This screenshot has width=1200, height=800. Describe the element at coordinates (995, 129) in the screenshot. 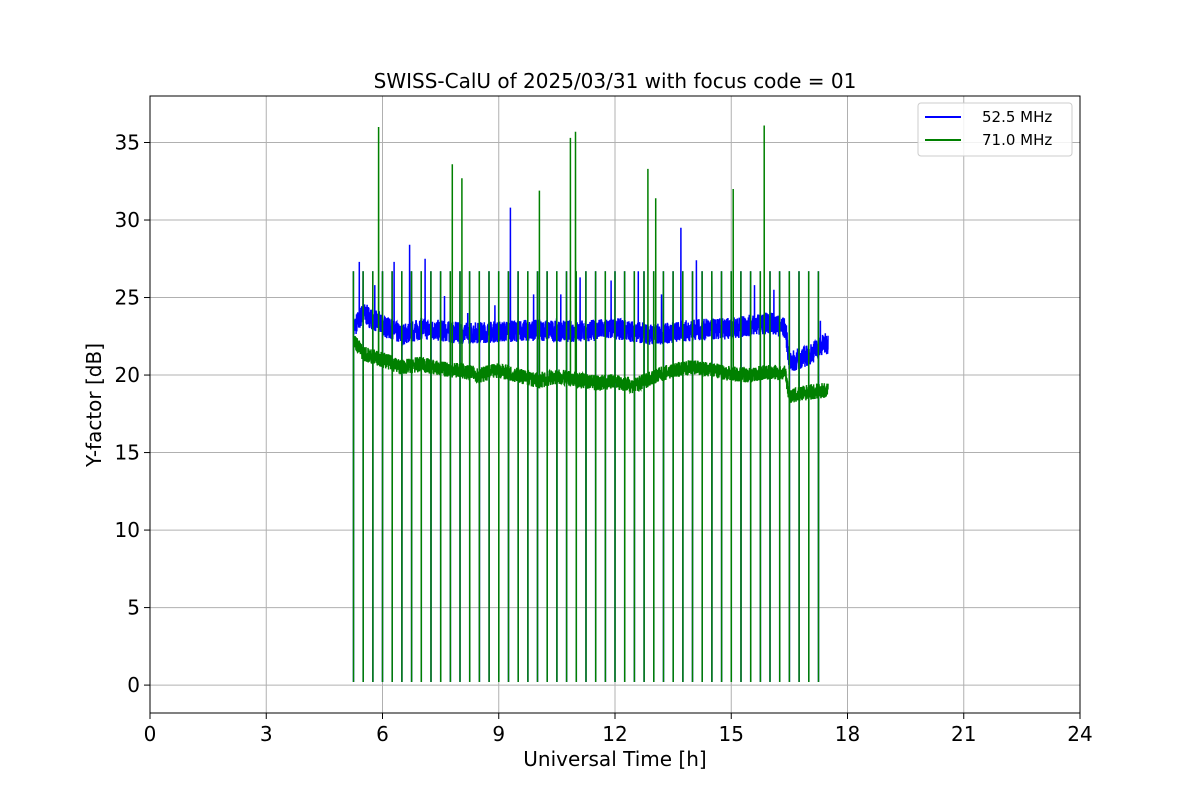

I see `legend: 52.5 MHz 71.0 MHz` at that location.